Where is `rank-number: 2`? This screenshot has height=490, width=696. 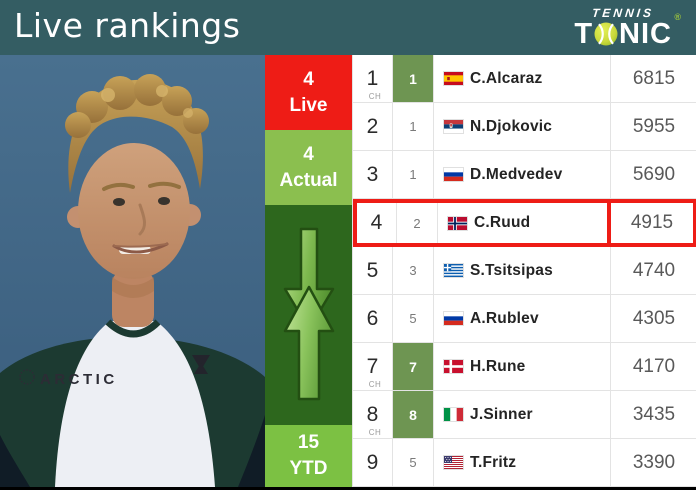 rank-number: 2 is located at coordinates (372, 126).